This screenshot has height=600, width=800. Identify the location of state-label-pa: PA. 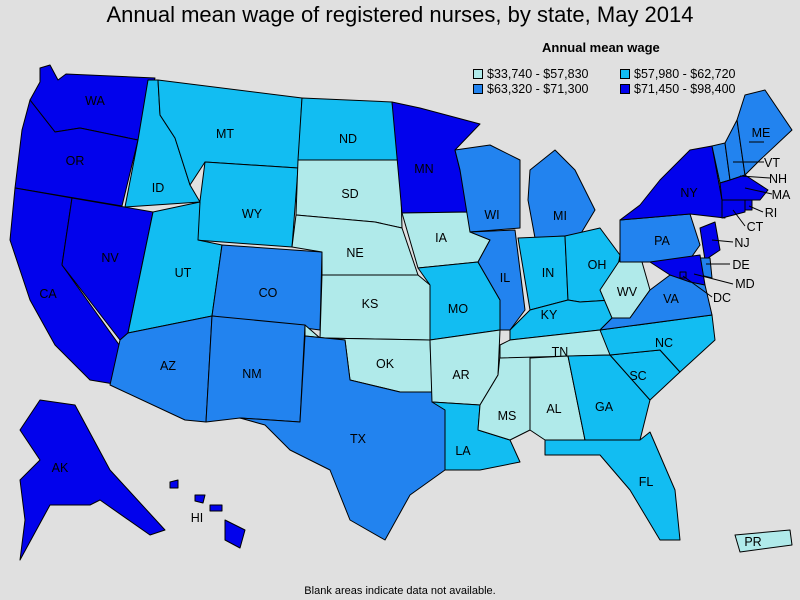
(662, 241).